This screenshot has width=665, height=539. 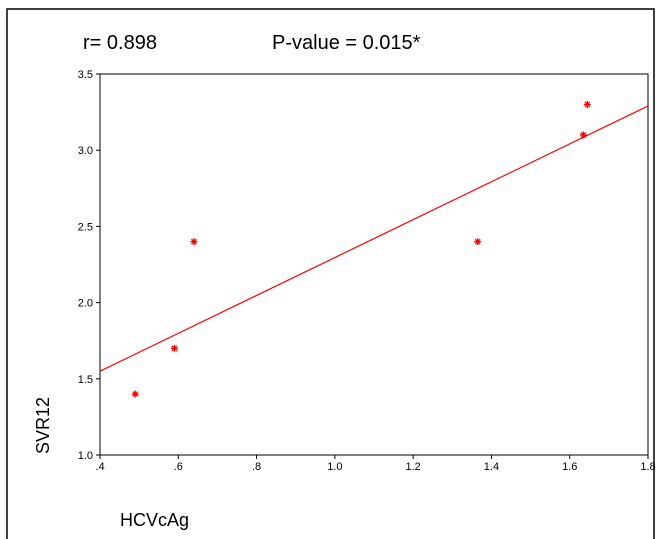 I want to click on y-tick-label: 2.5, so click(x=85, y=227).